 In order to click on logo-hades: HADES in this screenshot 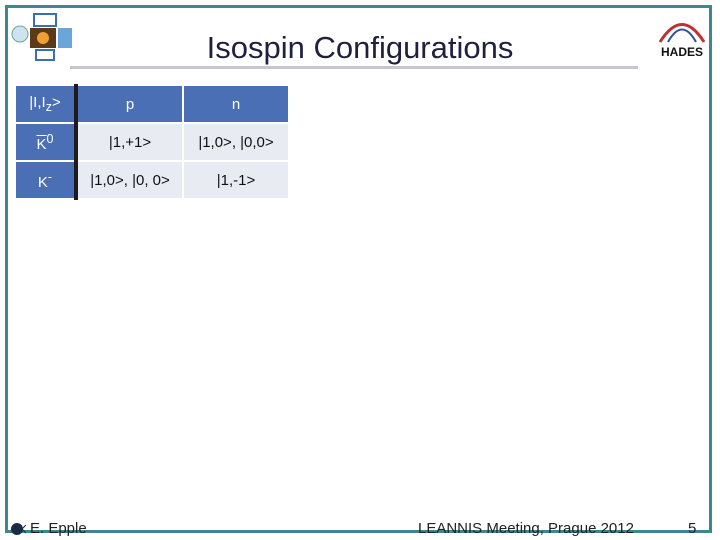, I will do `click(682, 41)`.